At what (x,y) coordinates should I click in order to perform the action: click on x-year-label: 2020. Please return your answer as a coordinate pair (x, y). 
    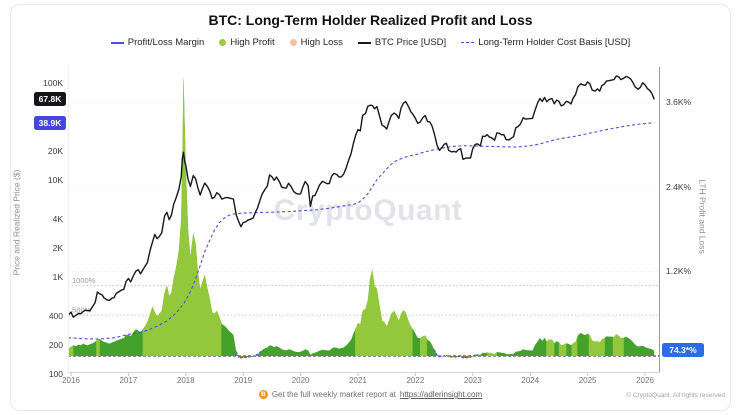
    Looking at the image, I should click on (300, 380).